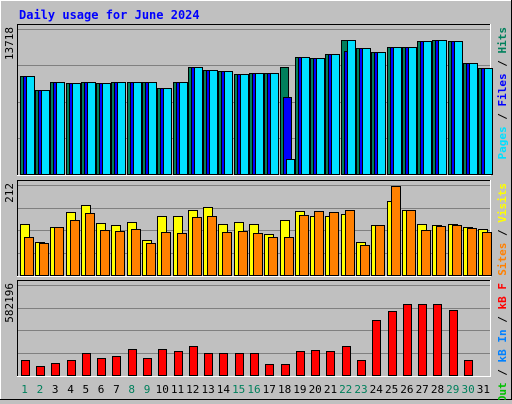 The width and height of the screenshot is (512, 404). I want to click on legend-kbytes: kB Out / kB In / kB F, so click(502, 341).